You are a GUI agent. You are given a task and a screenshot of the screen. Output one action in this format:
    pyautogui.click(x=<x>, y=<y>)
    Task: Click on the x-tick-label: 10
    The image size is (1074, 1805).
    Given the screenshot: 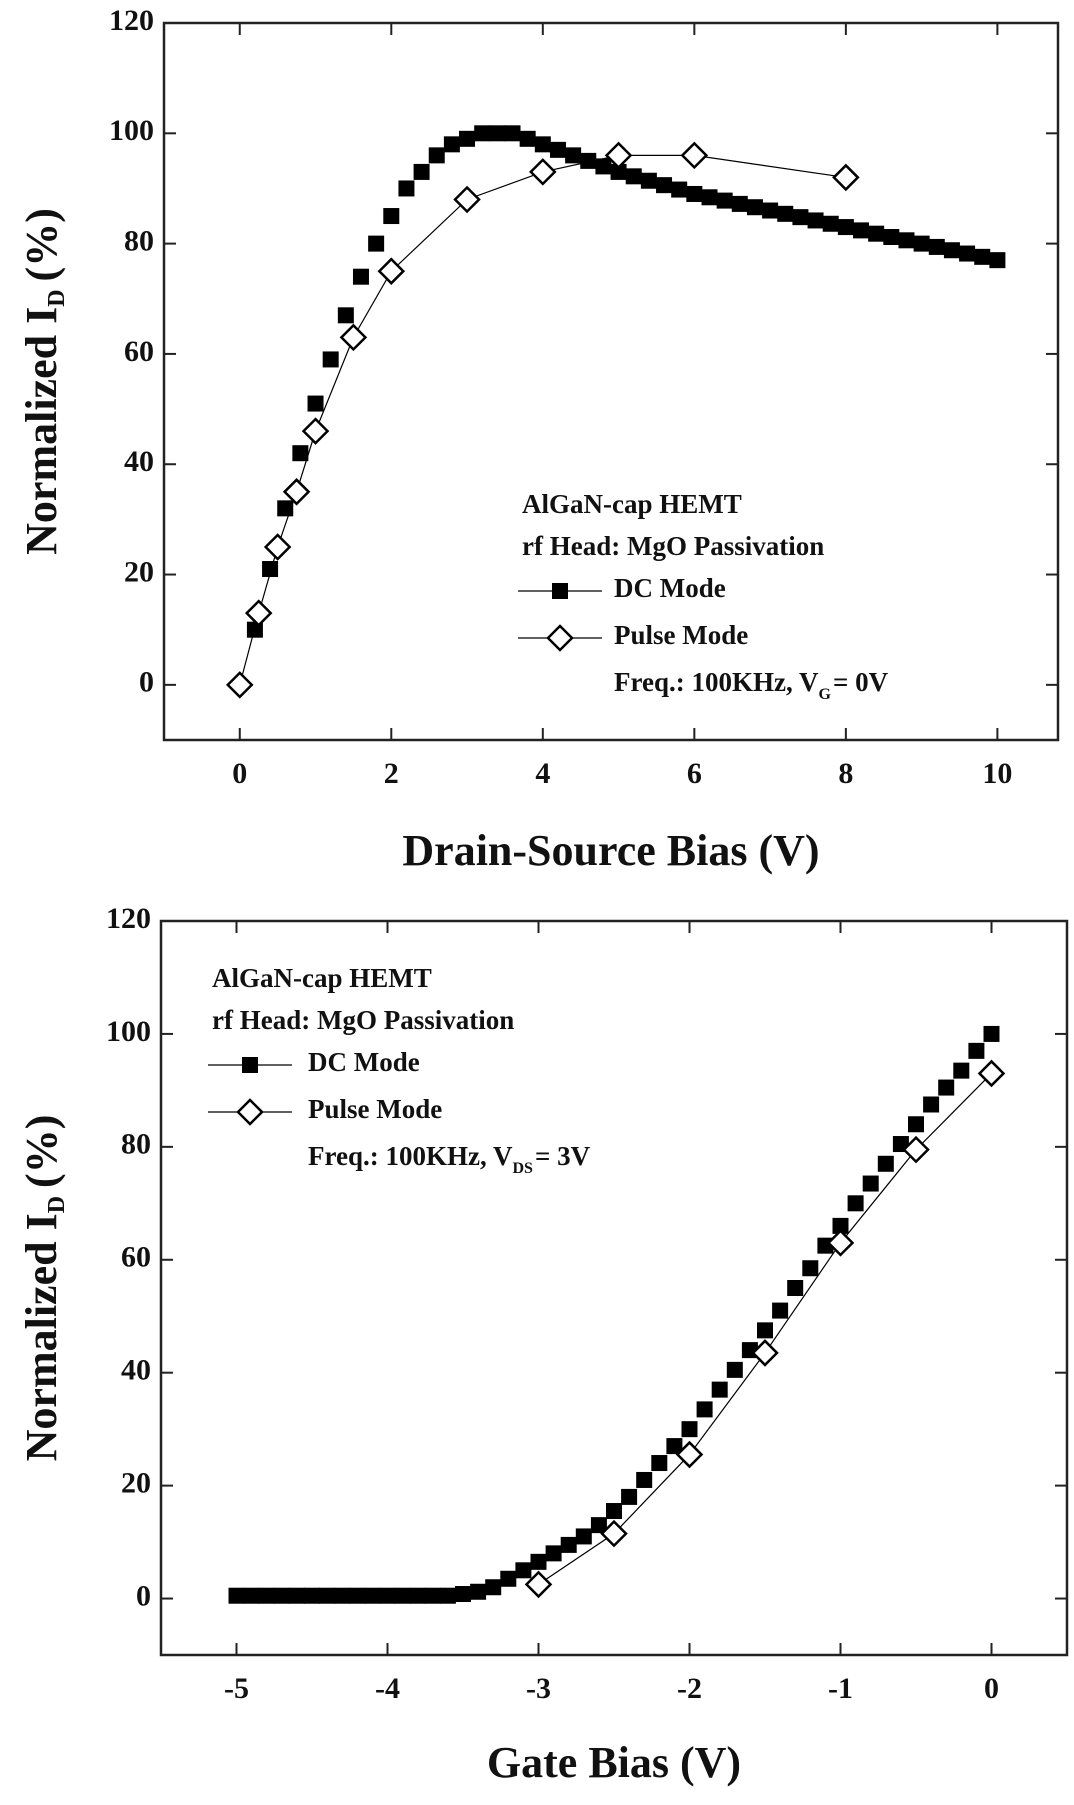 What is the action you would take?
    pyautogui.click(x=997, y=773)
    